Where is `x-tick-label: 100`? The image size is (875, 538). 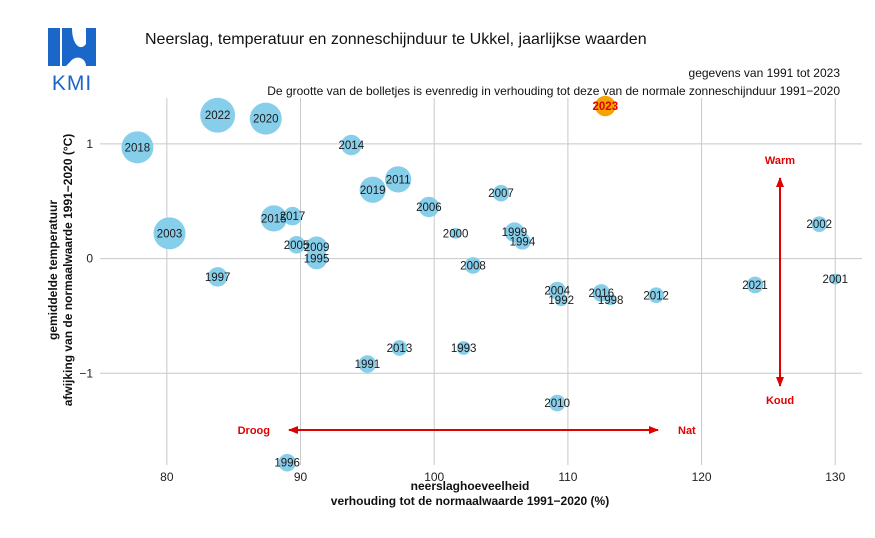 x-tick-label: 100 is located at coordinates (434, 477).